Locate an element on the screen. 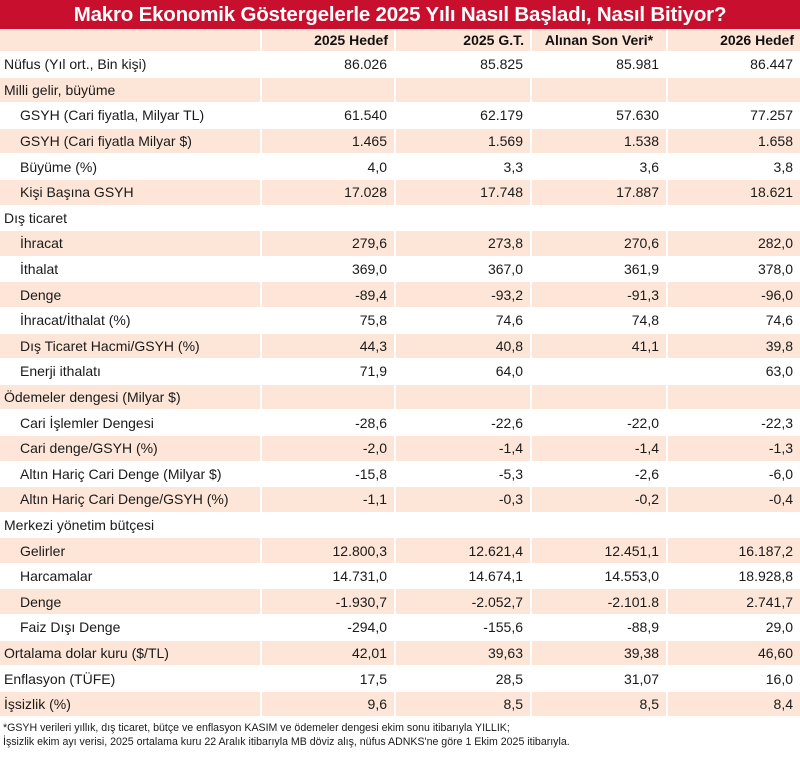 This screenshot has height=759, width=800. table-row: İşsizlik (%) 9,6 8,5 8,5 8,4 is located at coordinates (400, 704).